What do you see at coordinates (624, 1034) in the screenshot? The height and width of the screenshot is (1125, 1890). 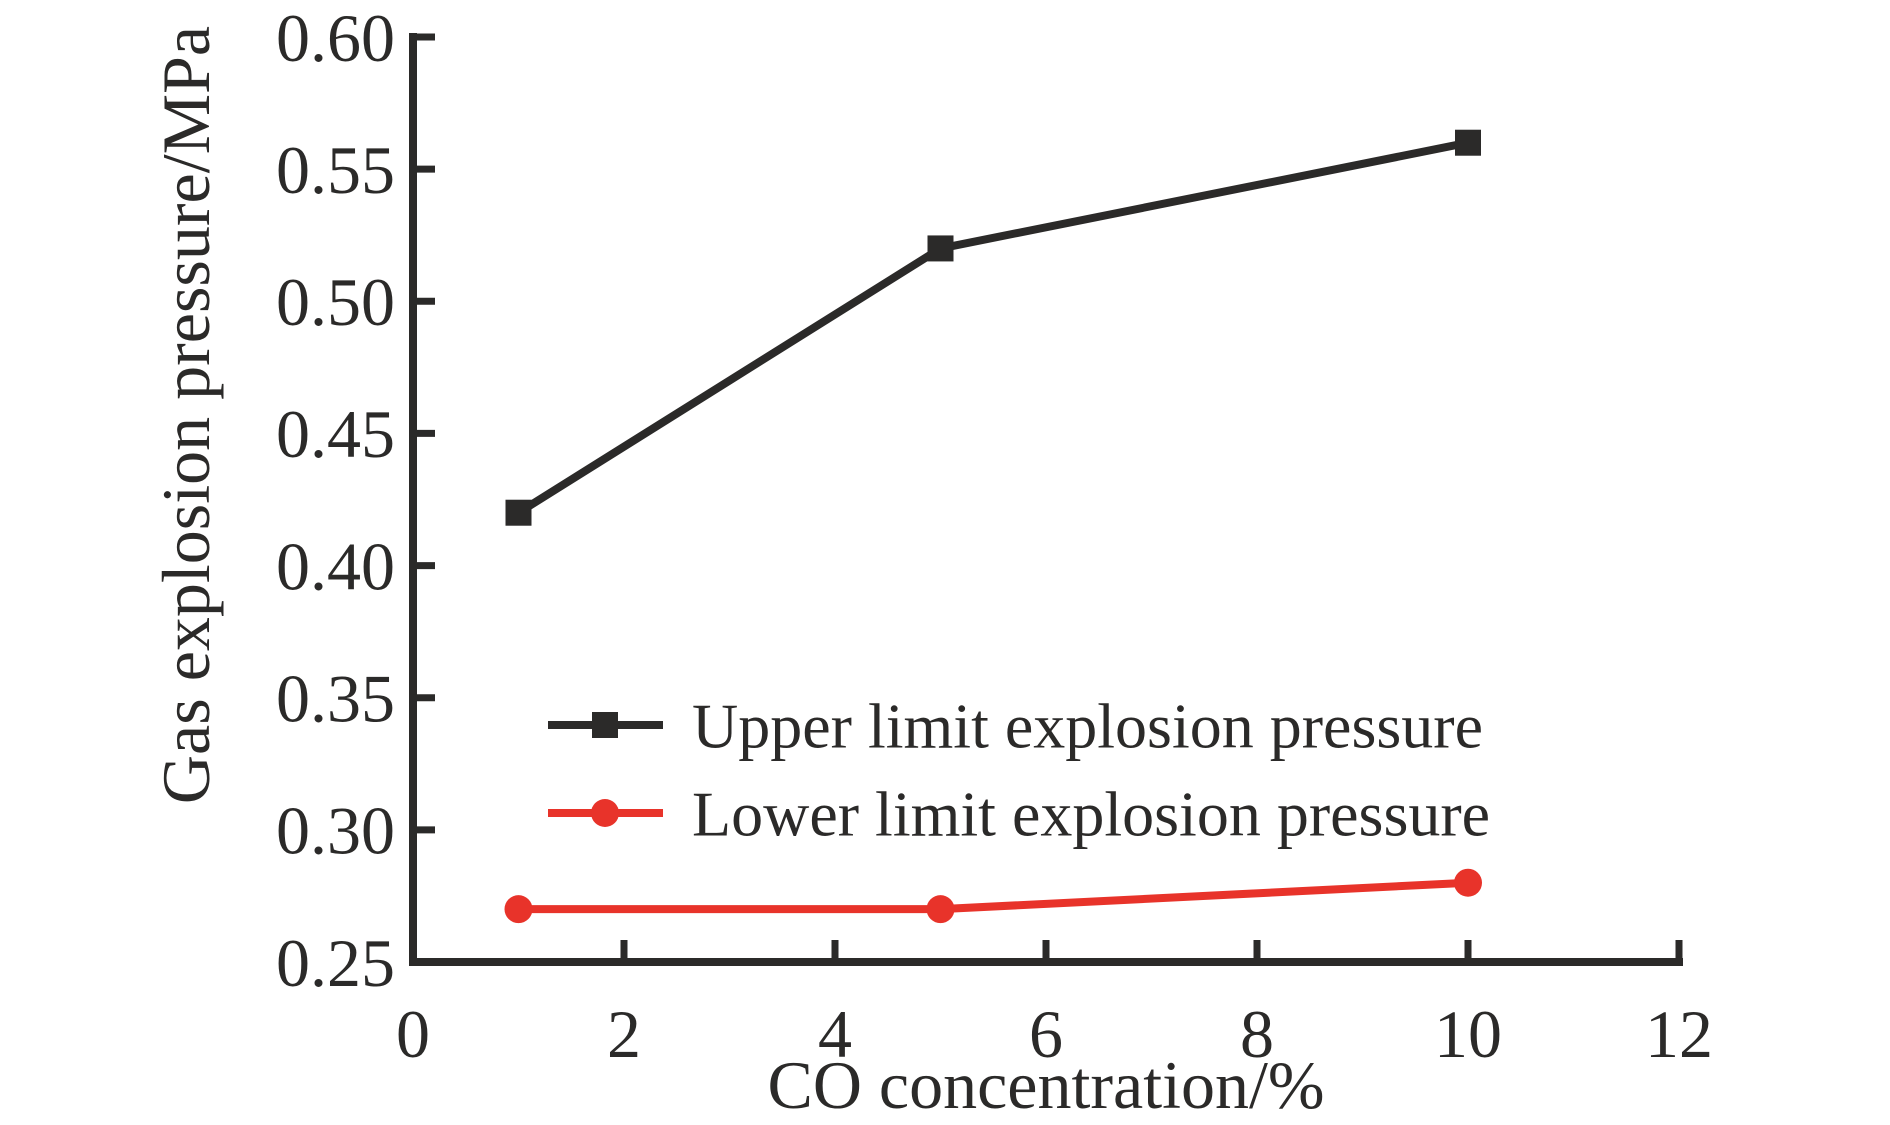 I see `x-tick-label: 2` at bounding box center [624, 1034].